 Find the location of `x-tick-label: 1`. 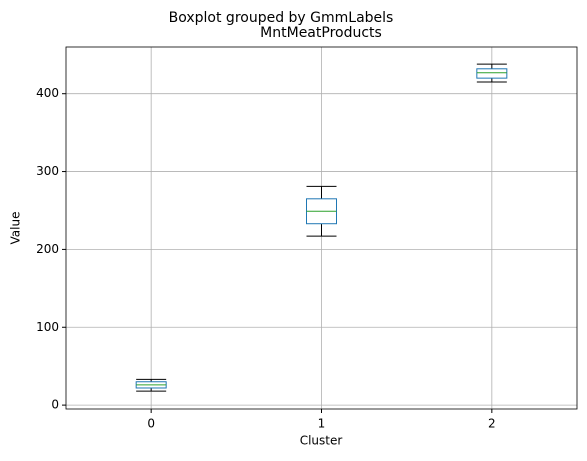

x-tick-label: 1 is located at coordinates (322, 424).